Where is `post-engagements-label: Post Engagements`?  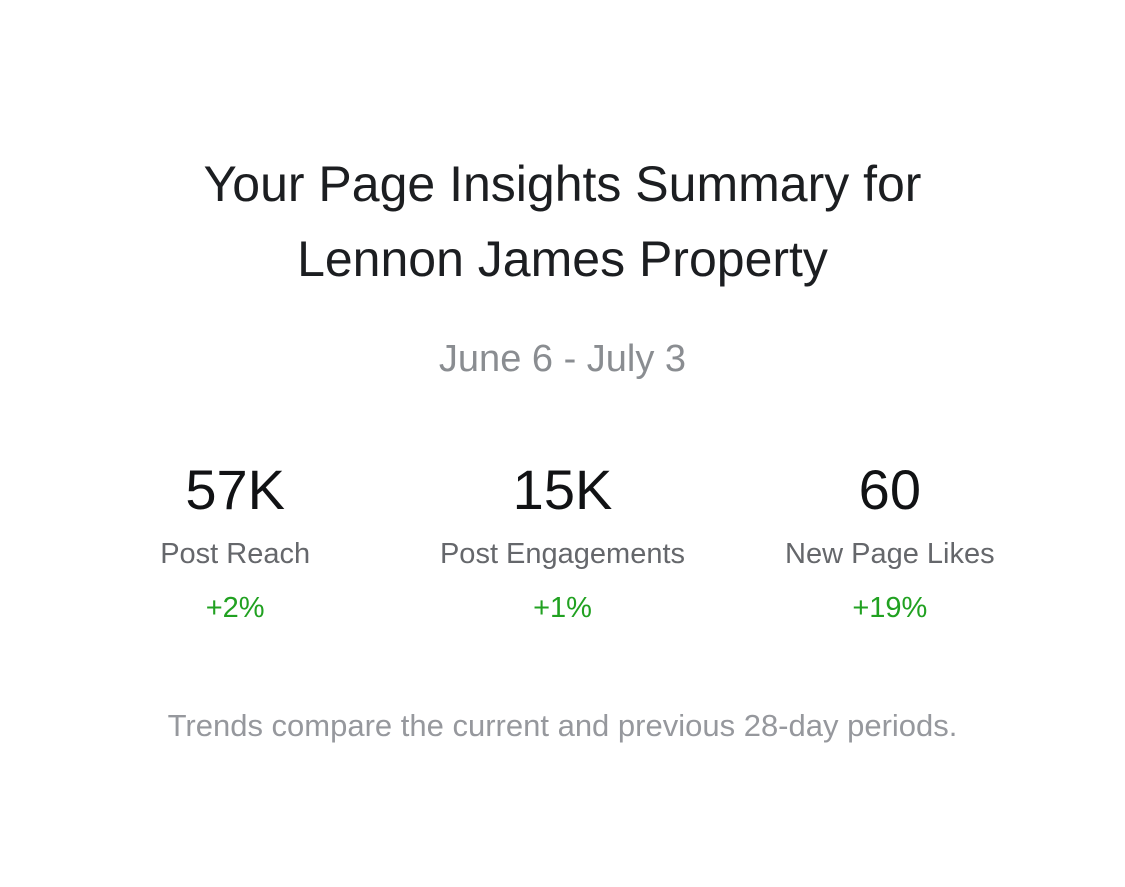
post-engagements-label: Post Engagements is located at coordinates (562, 554).